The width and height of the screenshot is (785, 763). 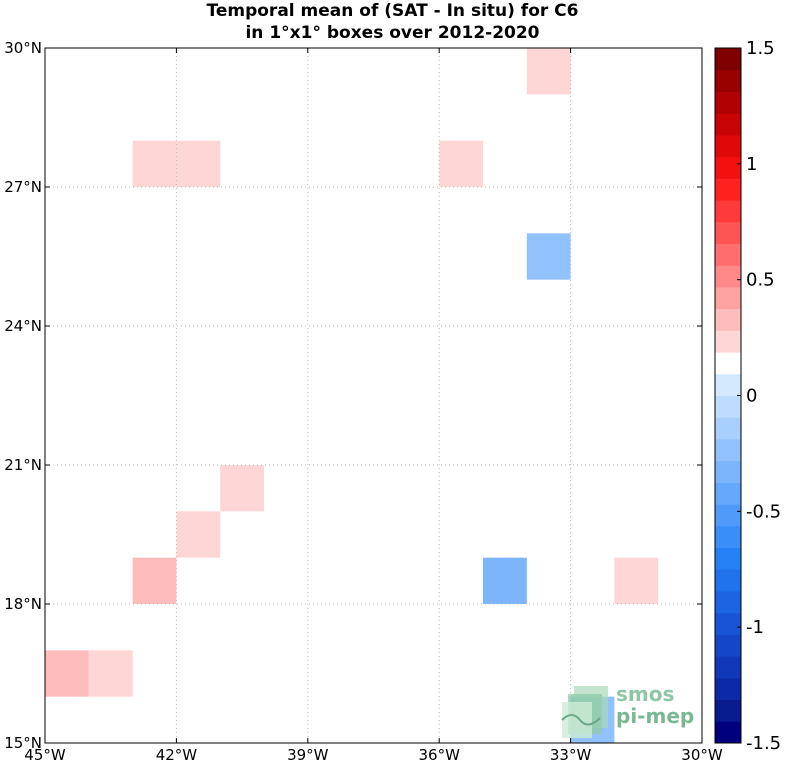 What do you see at coordinates (755, 627) in the screenshot?
I see `colorbar-tick-label: -1` at bounding box center [755, 627].